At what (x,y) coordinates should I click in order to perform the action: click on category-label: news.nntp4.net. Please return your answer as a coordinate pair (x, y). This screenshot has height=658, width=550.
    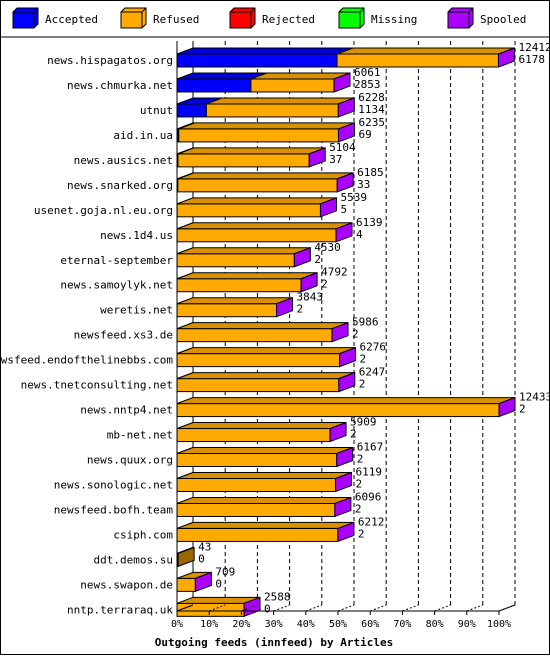
    Looking at the image, I should click on (126, 410).